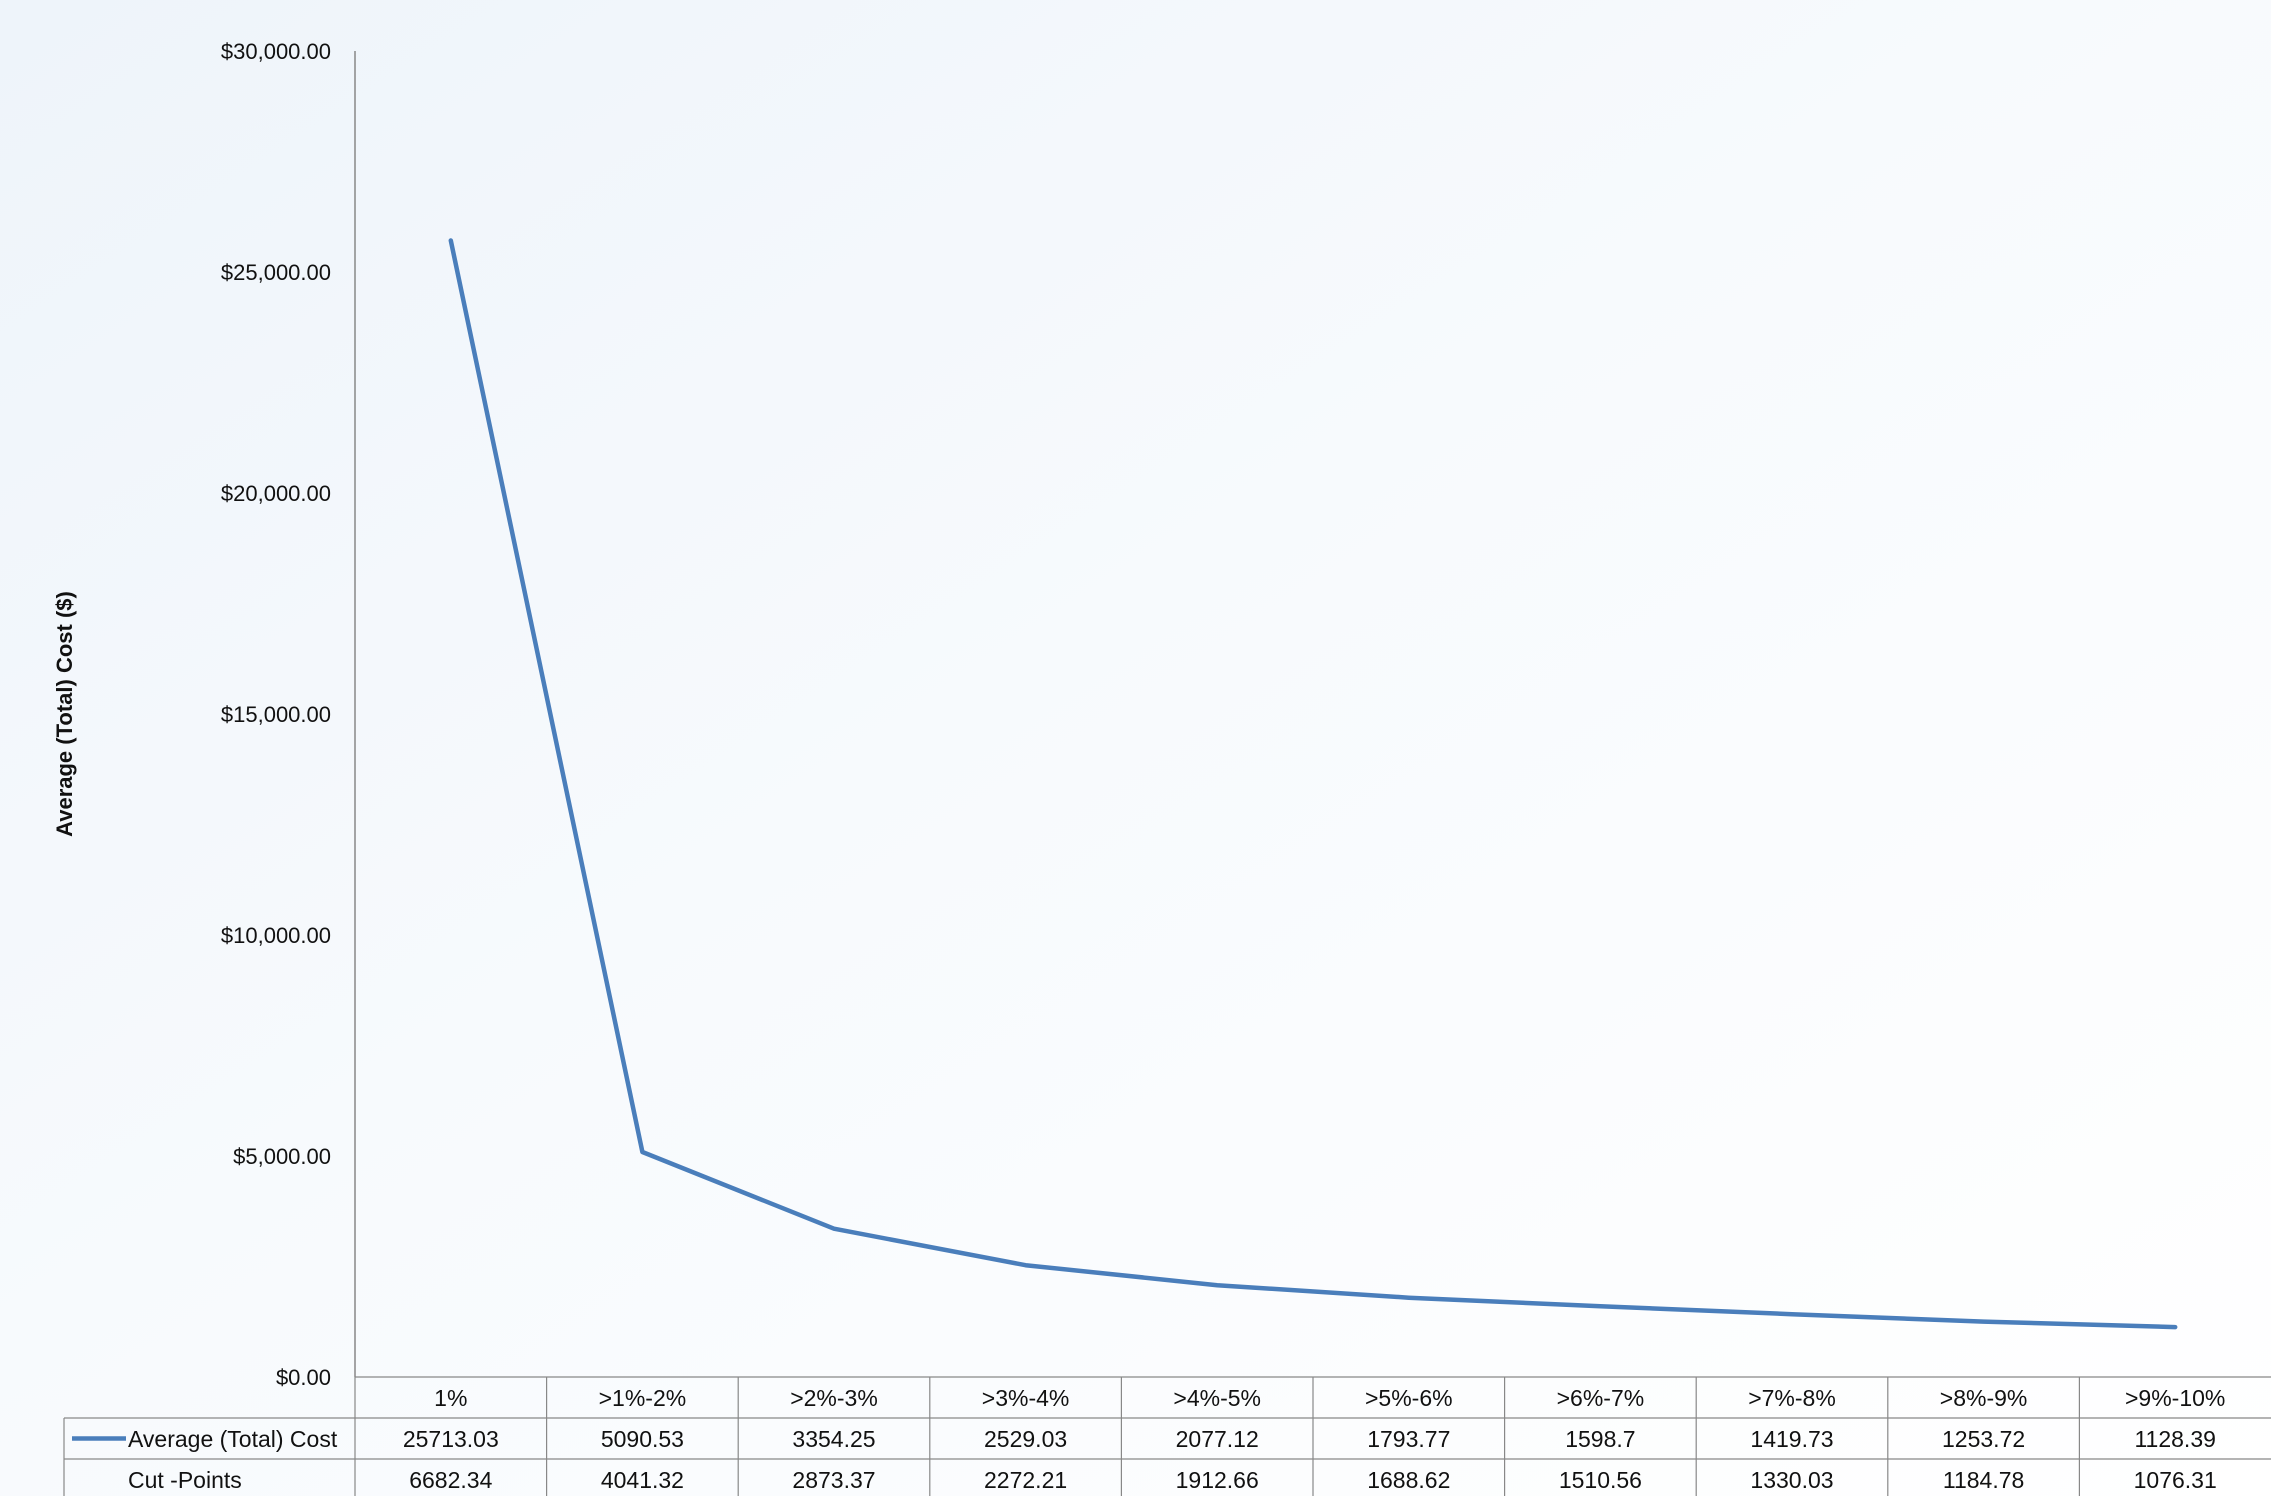  I want to click on table-row-label: Cut -Points, so click(185, 1480).